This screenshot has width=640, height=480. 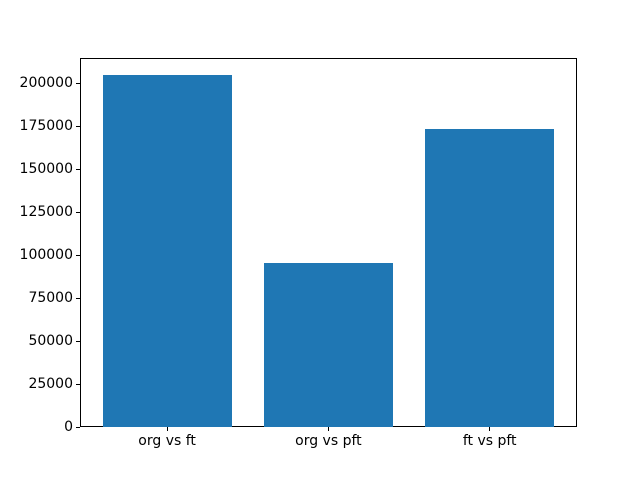 What do you see at coordinates (46, 126) in the screenshot?
I see `y-tick-label: 175000` at bounding box center [46, 126].